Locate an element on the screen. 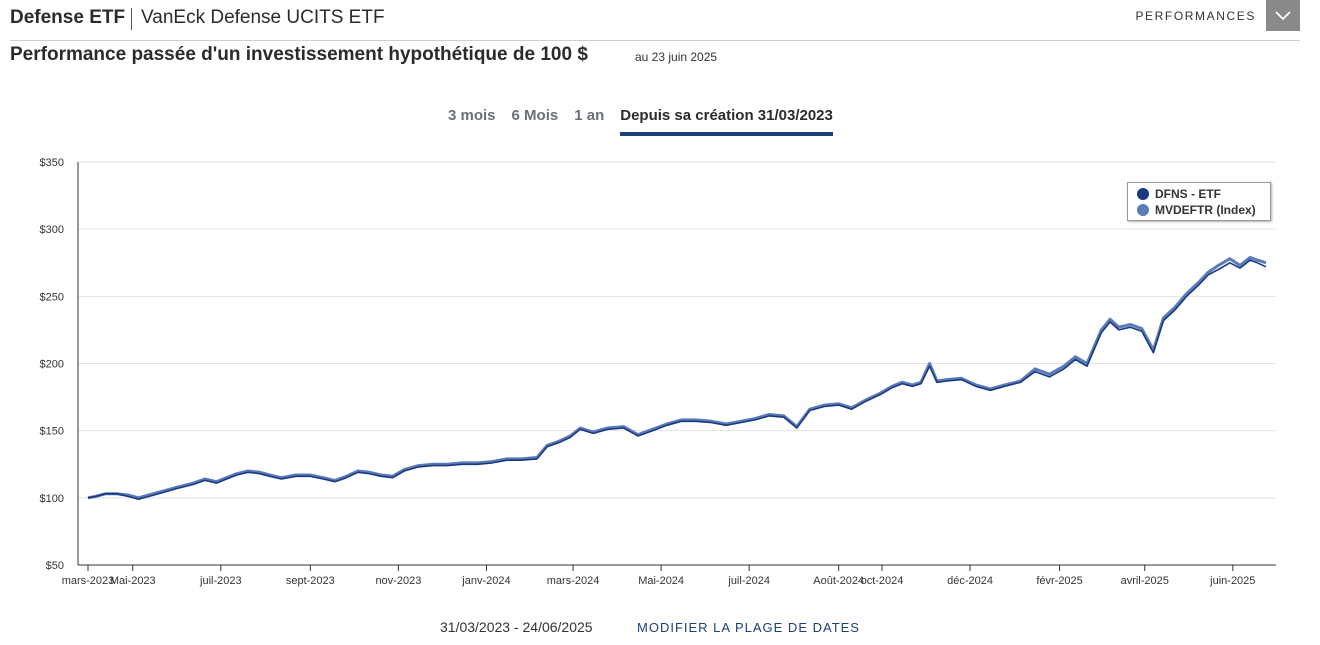  x-tick-label: juin-2025 is located at coordinates (1232, 581).